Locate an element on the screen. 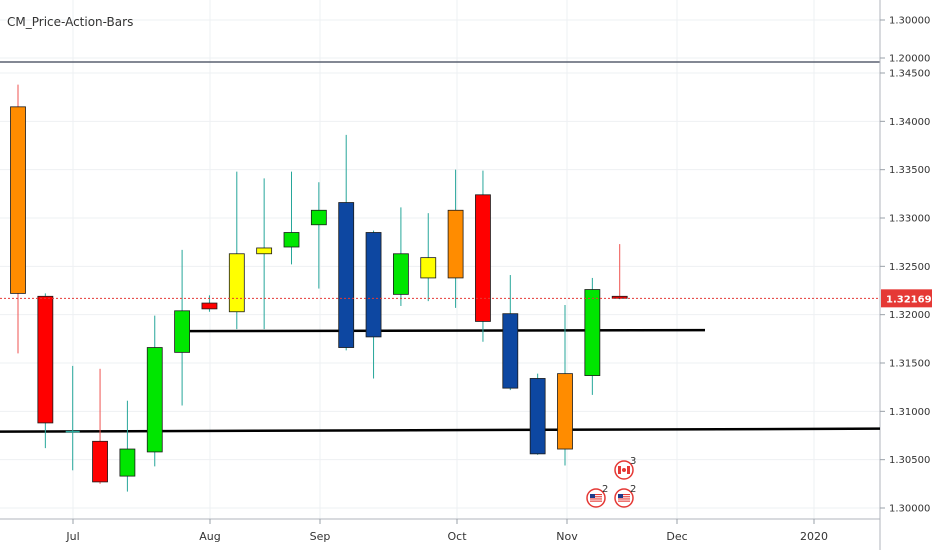 The width and height of the screenshot is (932, 550). last-price-badge is located at coordinates (906, 298).